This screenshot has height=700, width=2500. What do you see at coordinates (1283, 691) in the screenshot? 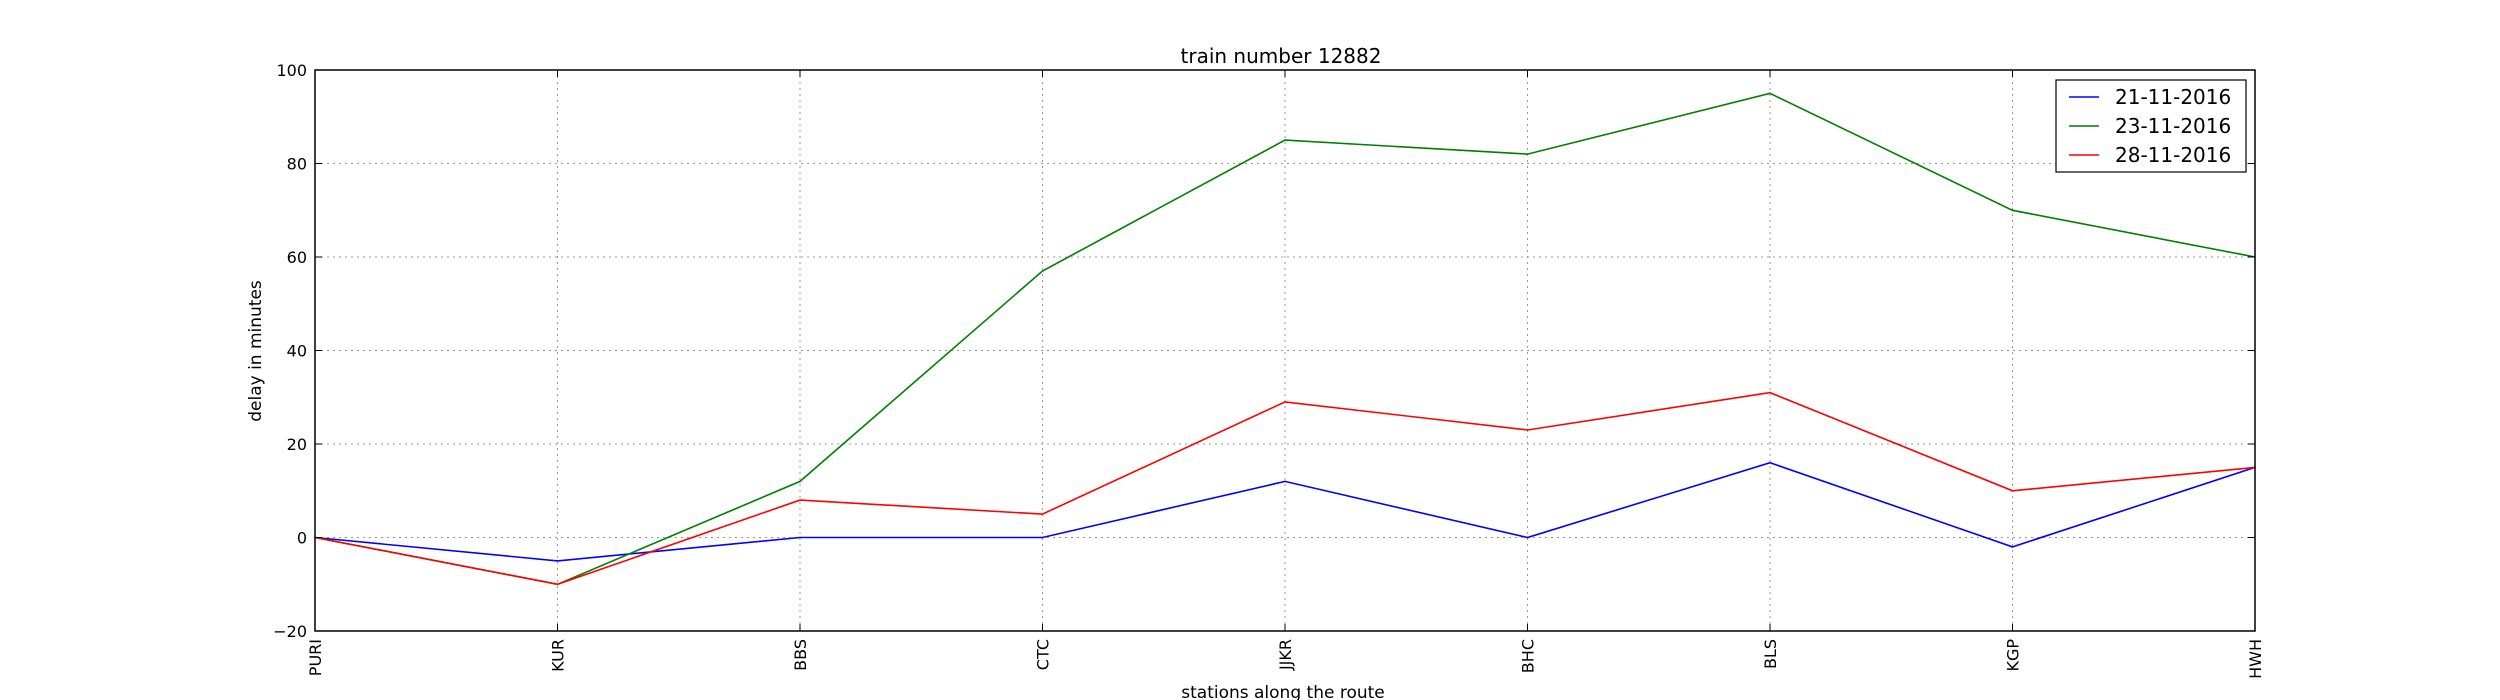
I see `x-axis-label: stations along the route` at bounding box center [1283, 691].